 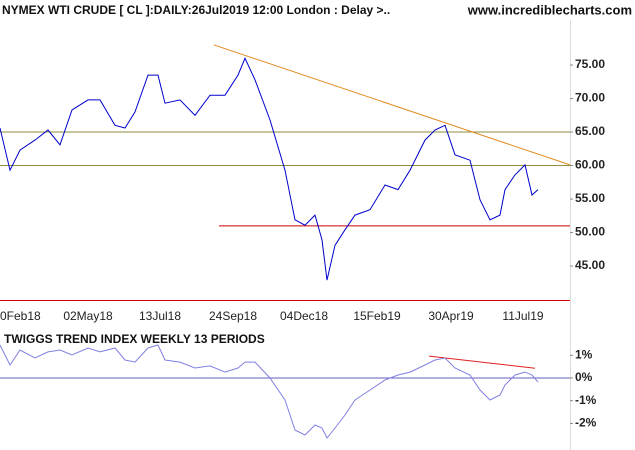 I want to click on x-tick-label: 30Apr19, so click(x=451, y=316).